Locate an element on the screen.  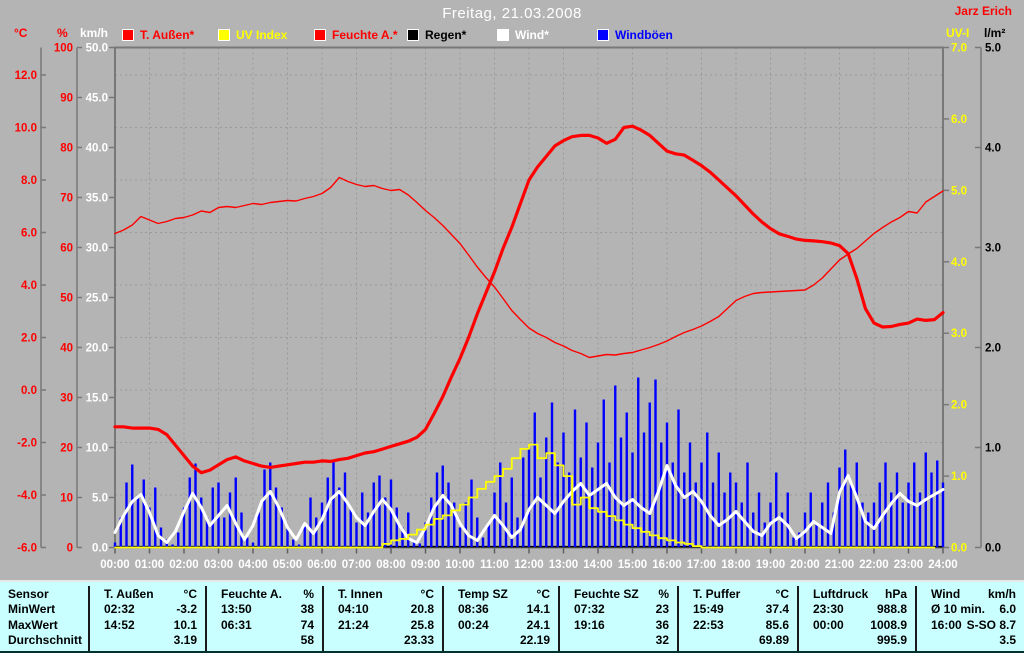
table-header-time: T. Puffer is located at coordinates (717, 593).